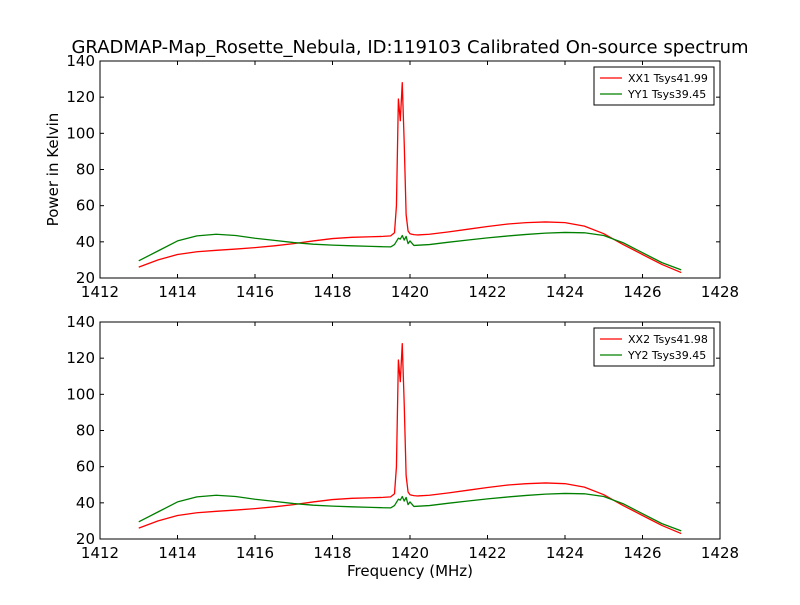 The width and height of the screenshot is (800, 605). I want to click on legend: XX2 Tsys41.98 YY2 Tsys39.45, so click(654, 347).